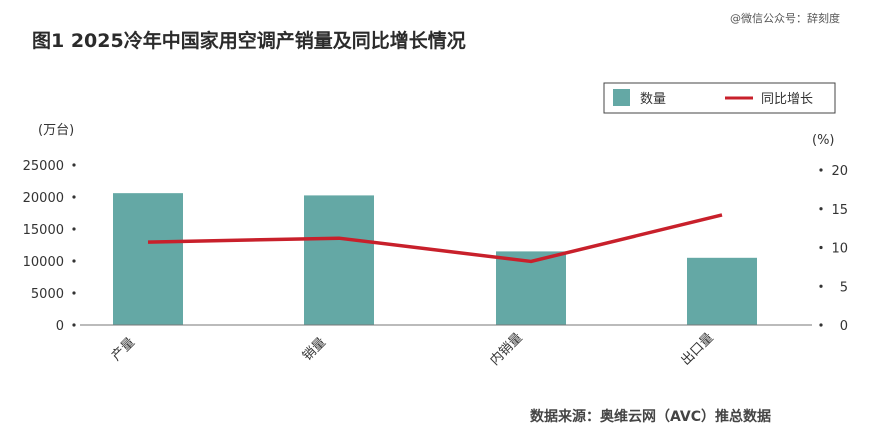  Describe the element at coordinates (123, 349) in the screenshot. I see `category-label: 产量` at that location.